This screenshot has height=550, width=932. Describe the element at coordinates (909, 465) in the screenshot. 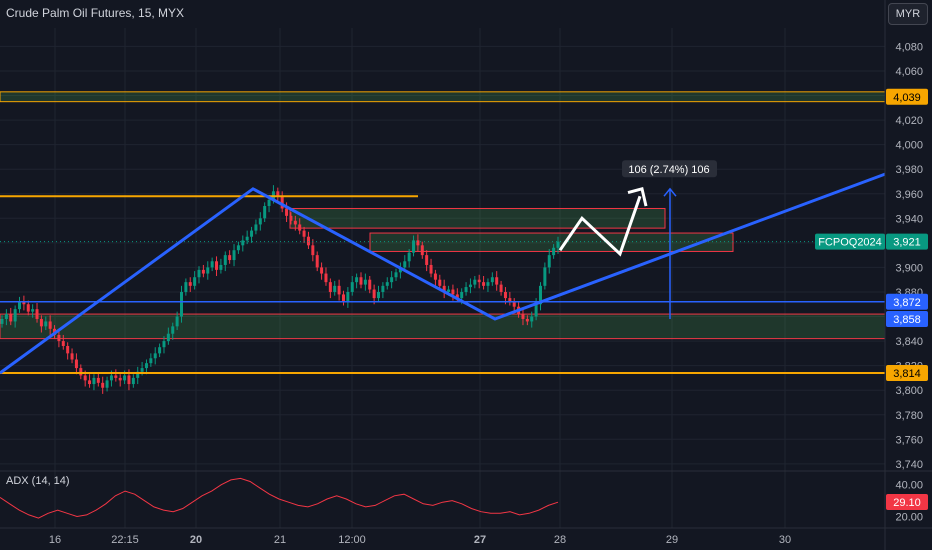

I see `price-tick-label: 3,740` at that location.